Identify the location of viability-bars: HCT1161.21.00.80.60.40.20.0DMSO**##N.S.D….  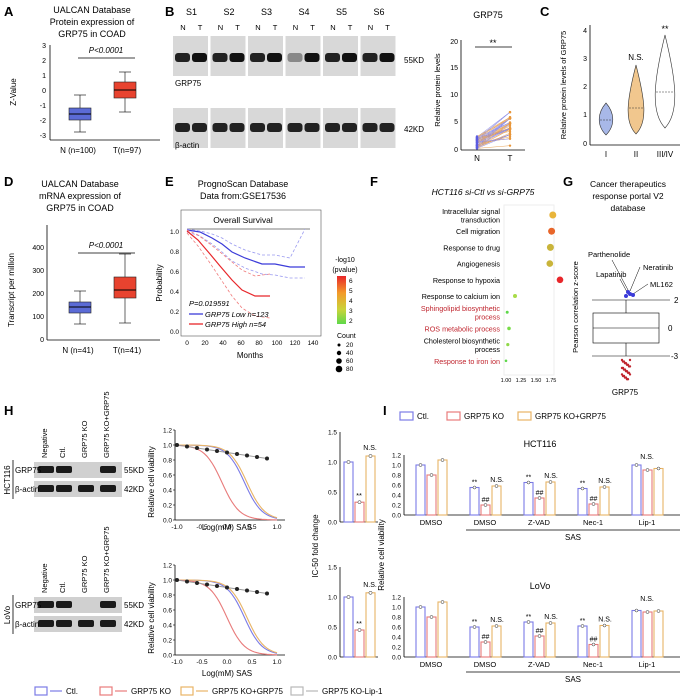
(536, 561).